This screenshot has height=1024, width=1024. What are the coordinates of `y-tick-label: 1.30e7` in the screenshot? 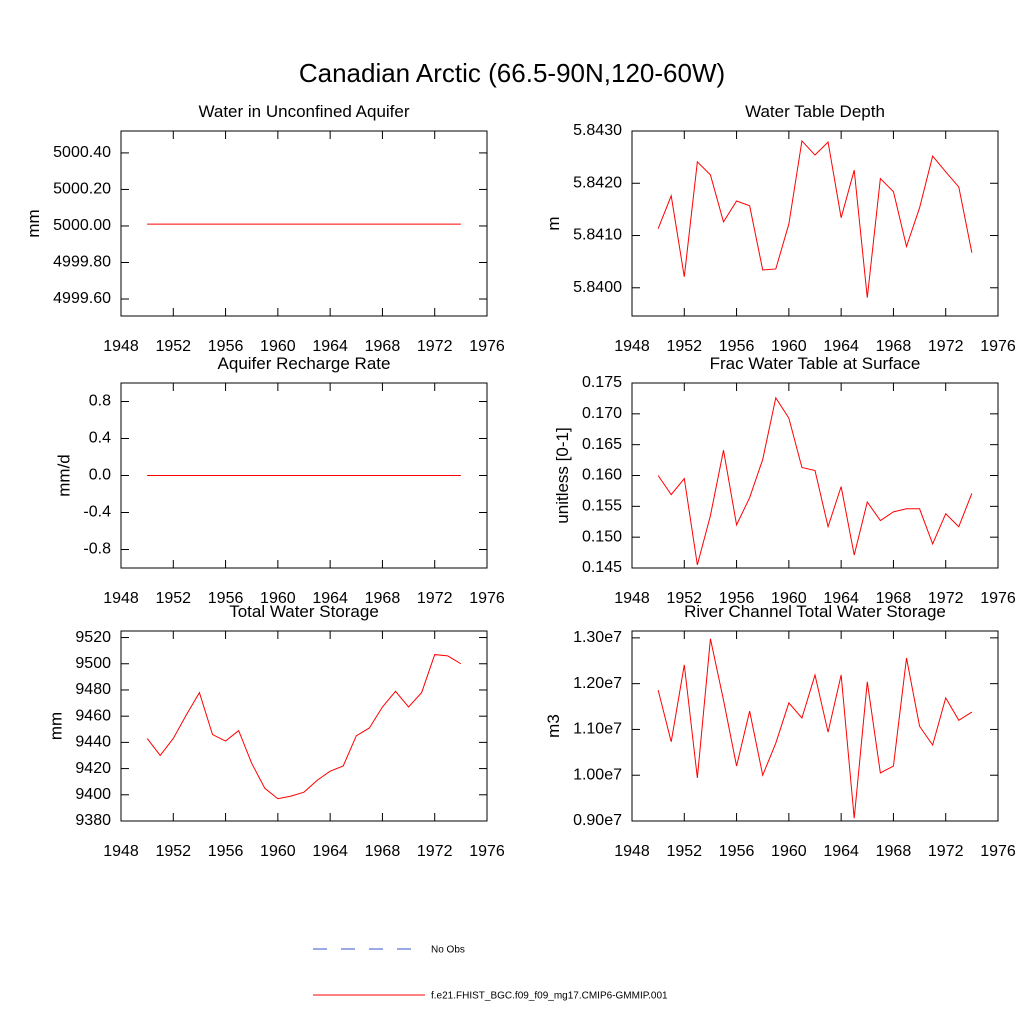 It's located at (597, 637).